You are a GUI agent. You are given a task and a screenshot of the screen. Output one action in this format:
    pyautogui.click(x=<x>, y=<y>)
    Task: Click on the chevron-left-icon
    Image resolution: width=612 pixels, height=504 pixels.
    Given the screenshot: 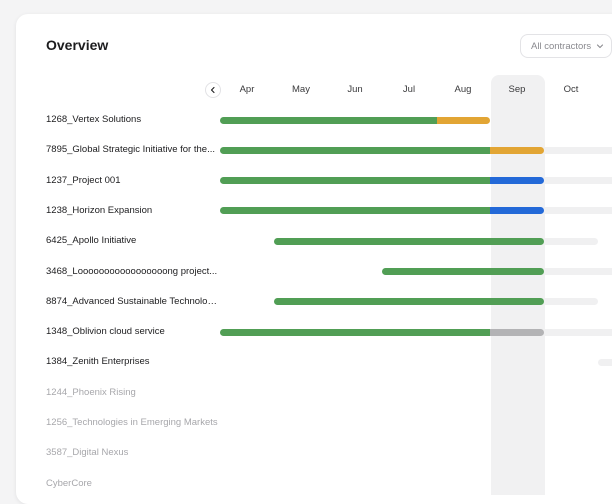 What is the action you would take?
    pyautogui.click(x=212, y=90)
    